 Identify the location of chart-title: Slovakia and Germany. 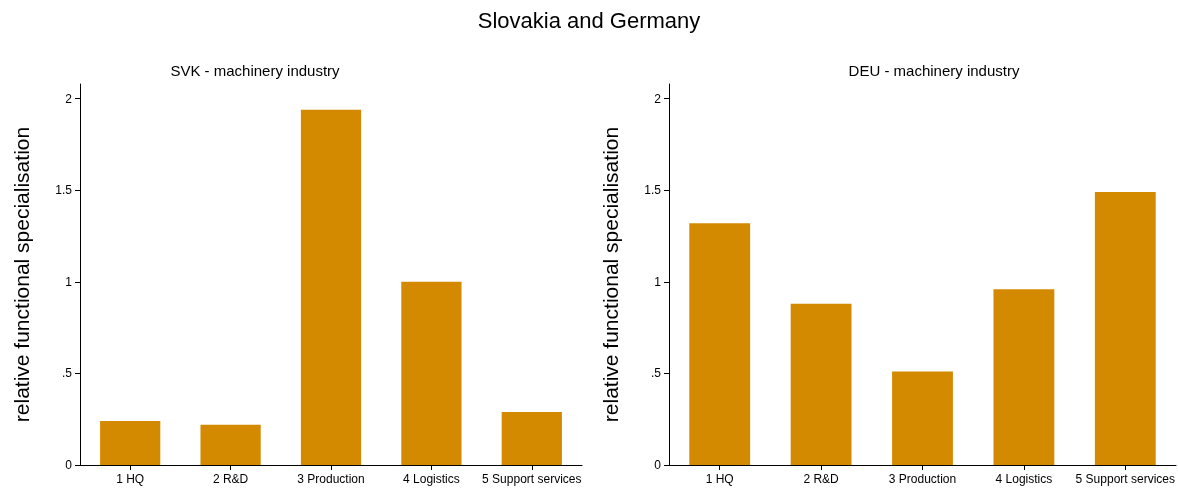
(589, 21).